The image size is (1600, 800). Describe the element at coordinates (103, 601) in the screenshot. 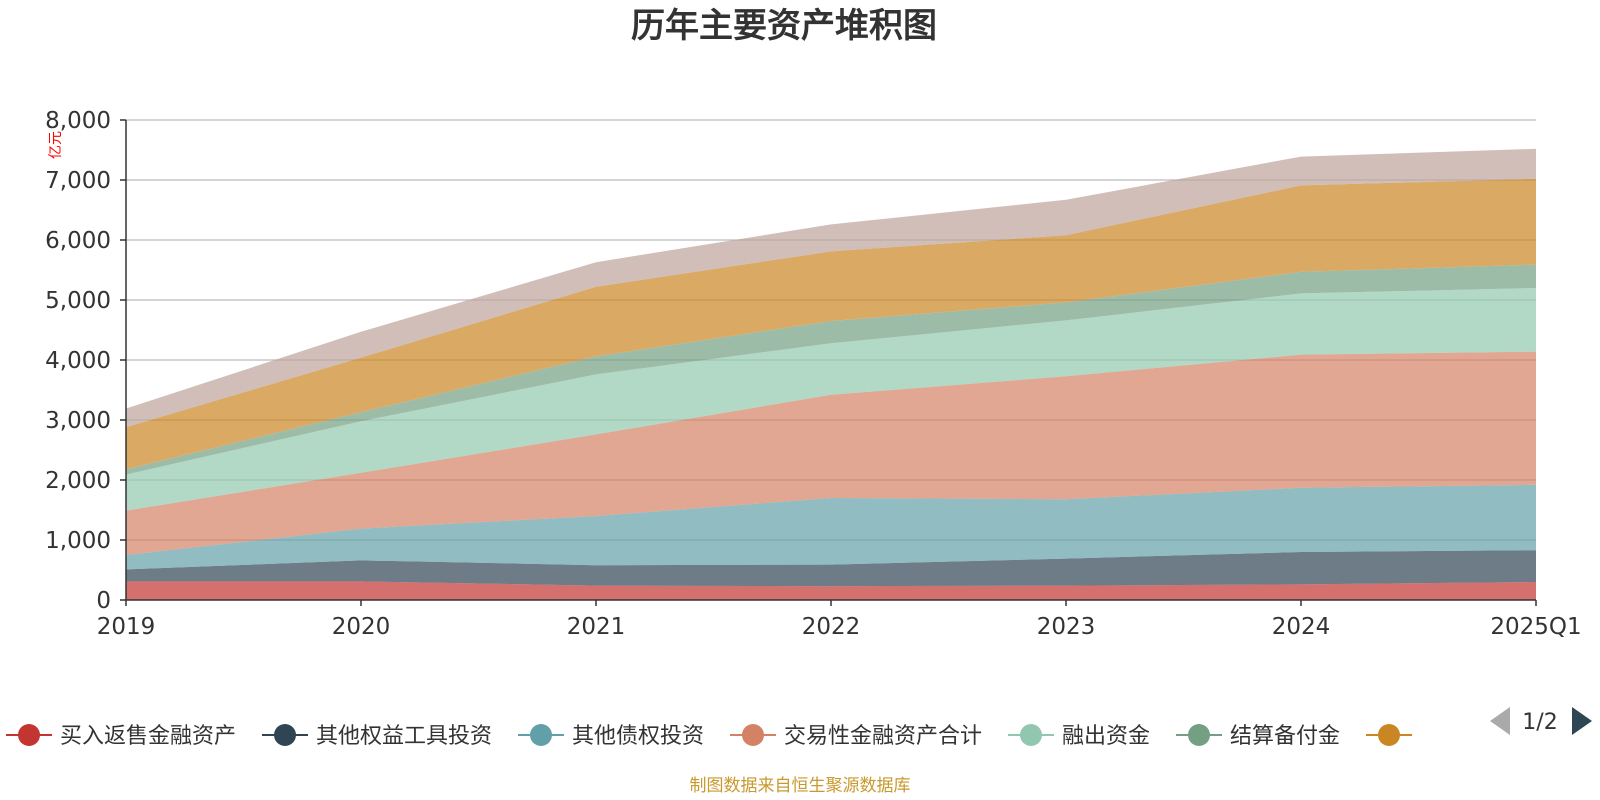

I see `y-tick-label: 0` at that location.